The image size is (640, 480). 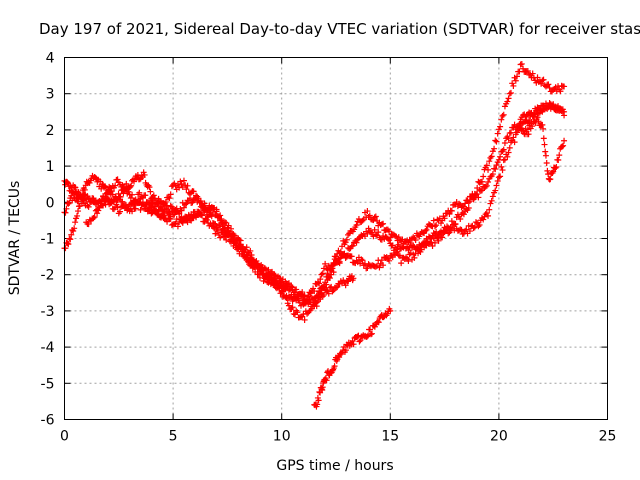 What do you see at coordinates (50, 167) in the screenshot?
I see `y-tick-label: 1` at bounding box center [50, 167].